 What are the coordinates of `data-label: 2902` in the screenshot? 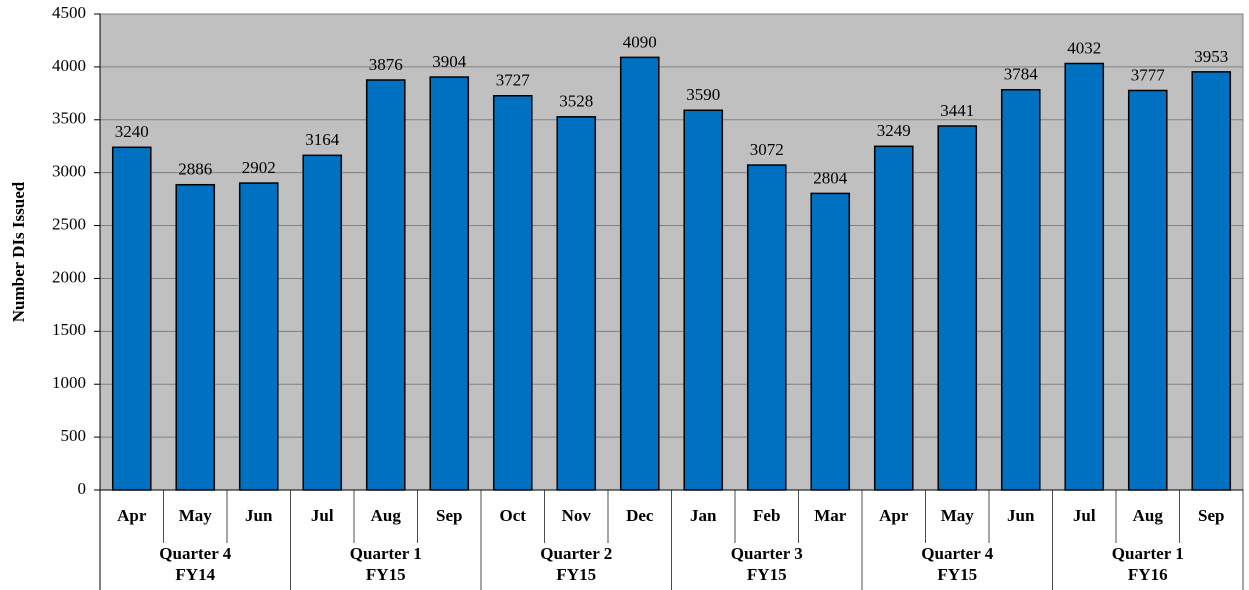 It's located at (259, 167).